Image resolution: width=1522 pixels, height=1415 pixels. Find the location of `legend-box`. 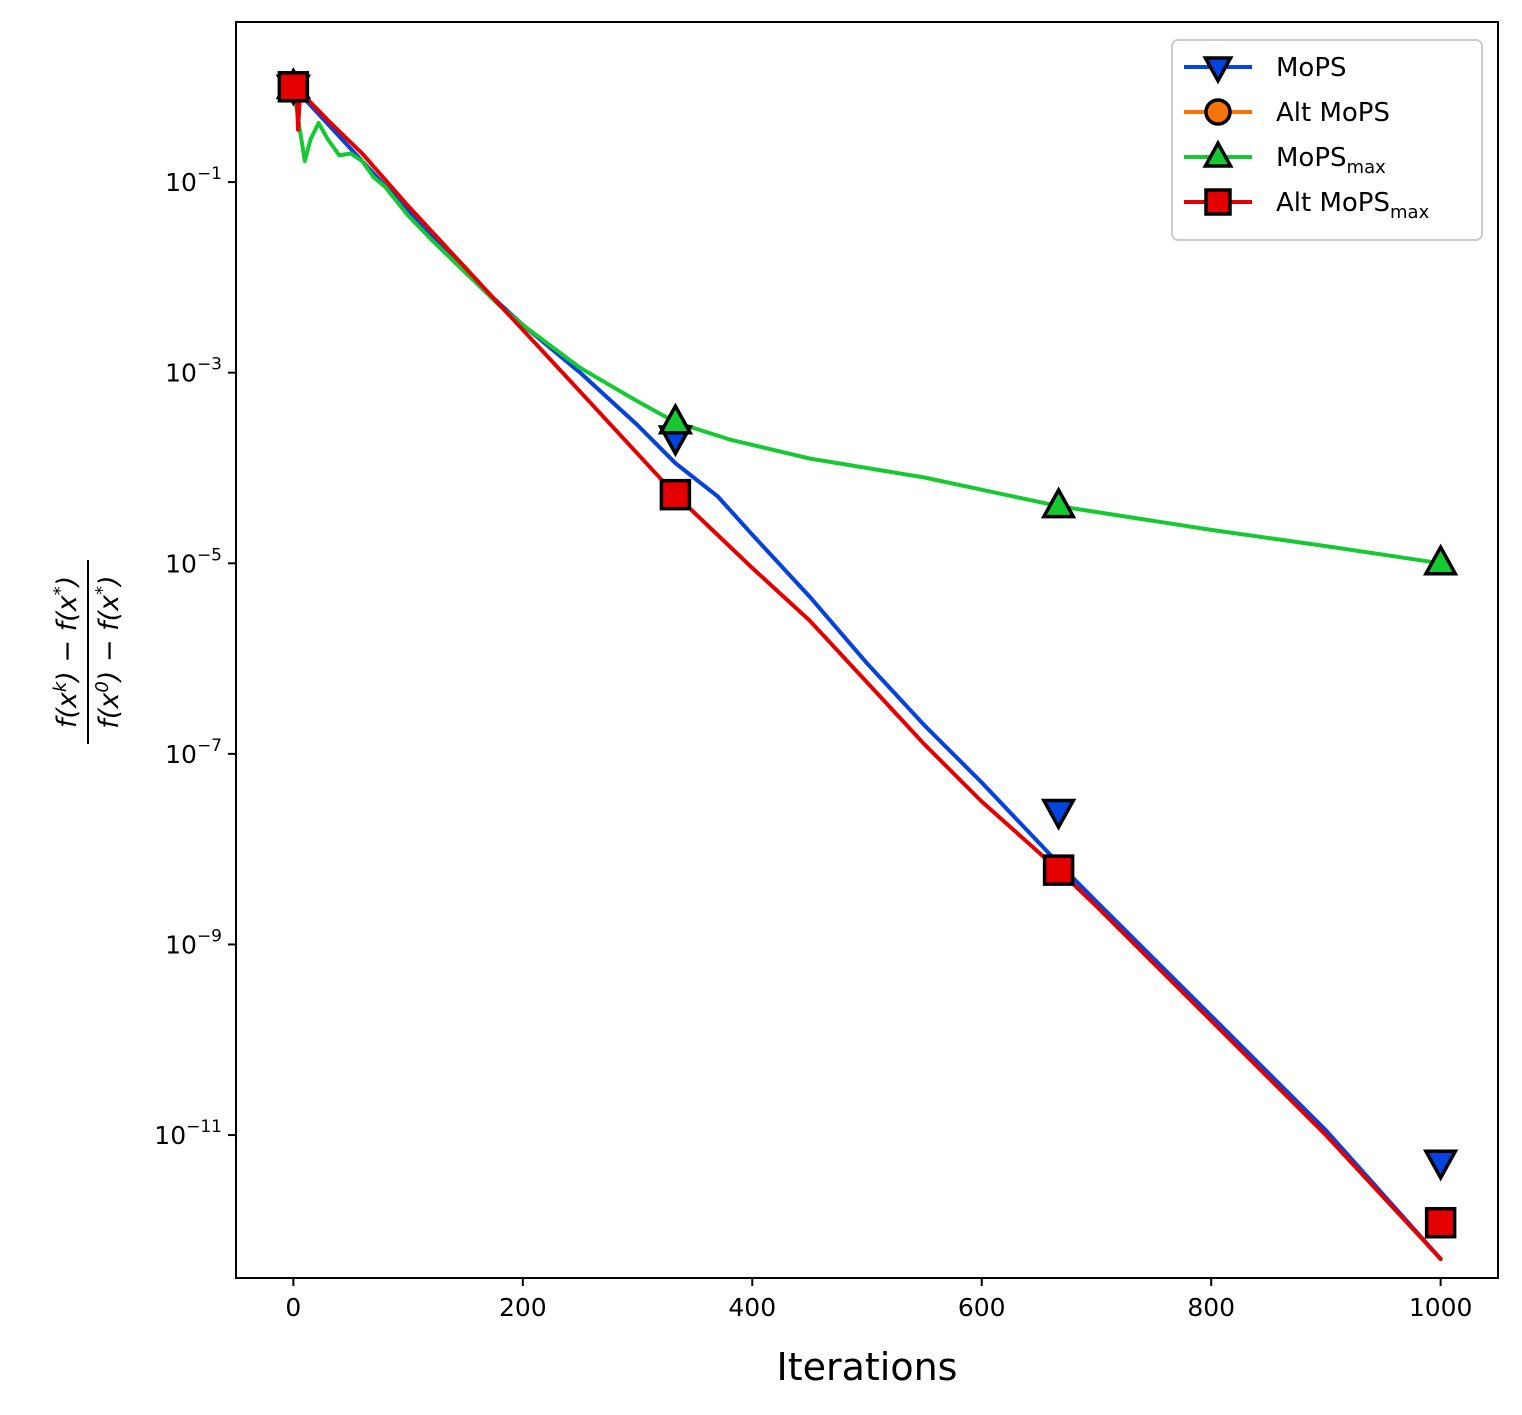

legend-box is located at coordinates (1327, 140).